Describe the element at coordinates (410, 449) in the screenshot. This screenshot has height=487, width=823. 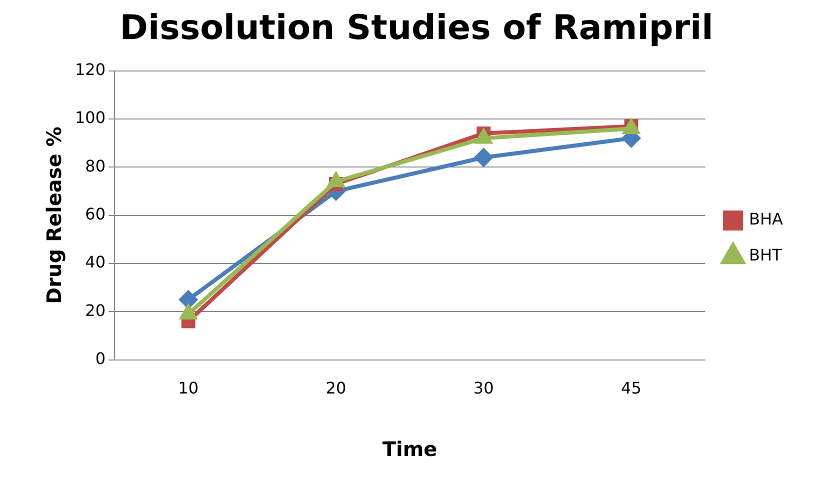
I see `x-axis-title: Time` at that location.